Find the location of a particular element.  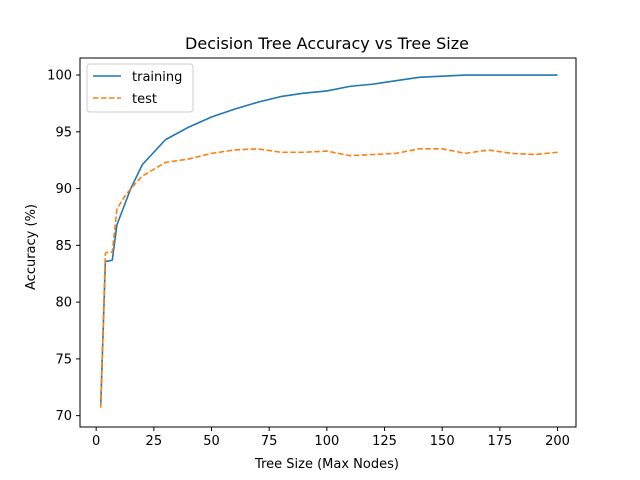

x-tick-label: 25 is located at coordinates (154, 441).